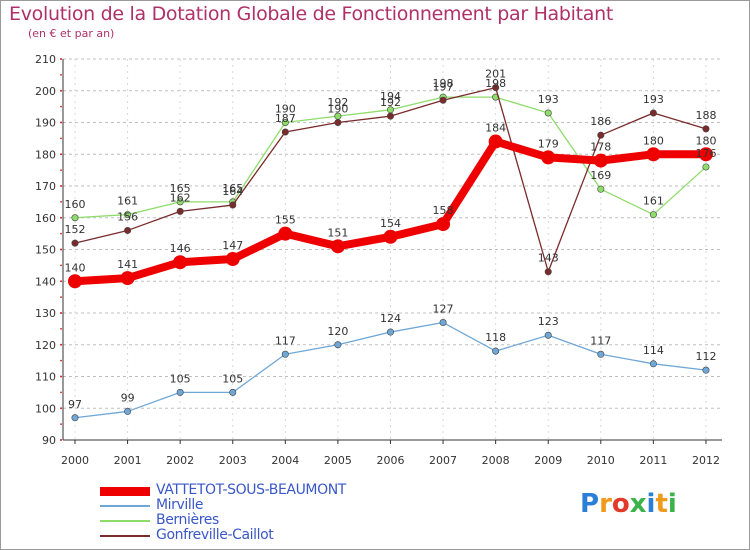 This screenshot has width=750, height=550. What do you see at coordinates (45, 345) in the screenshot?
I see `y-tick-label: 120` at bounding box center [45, 345].